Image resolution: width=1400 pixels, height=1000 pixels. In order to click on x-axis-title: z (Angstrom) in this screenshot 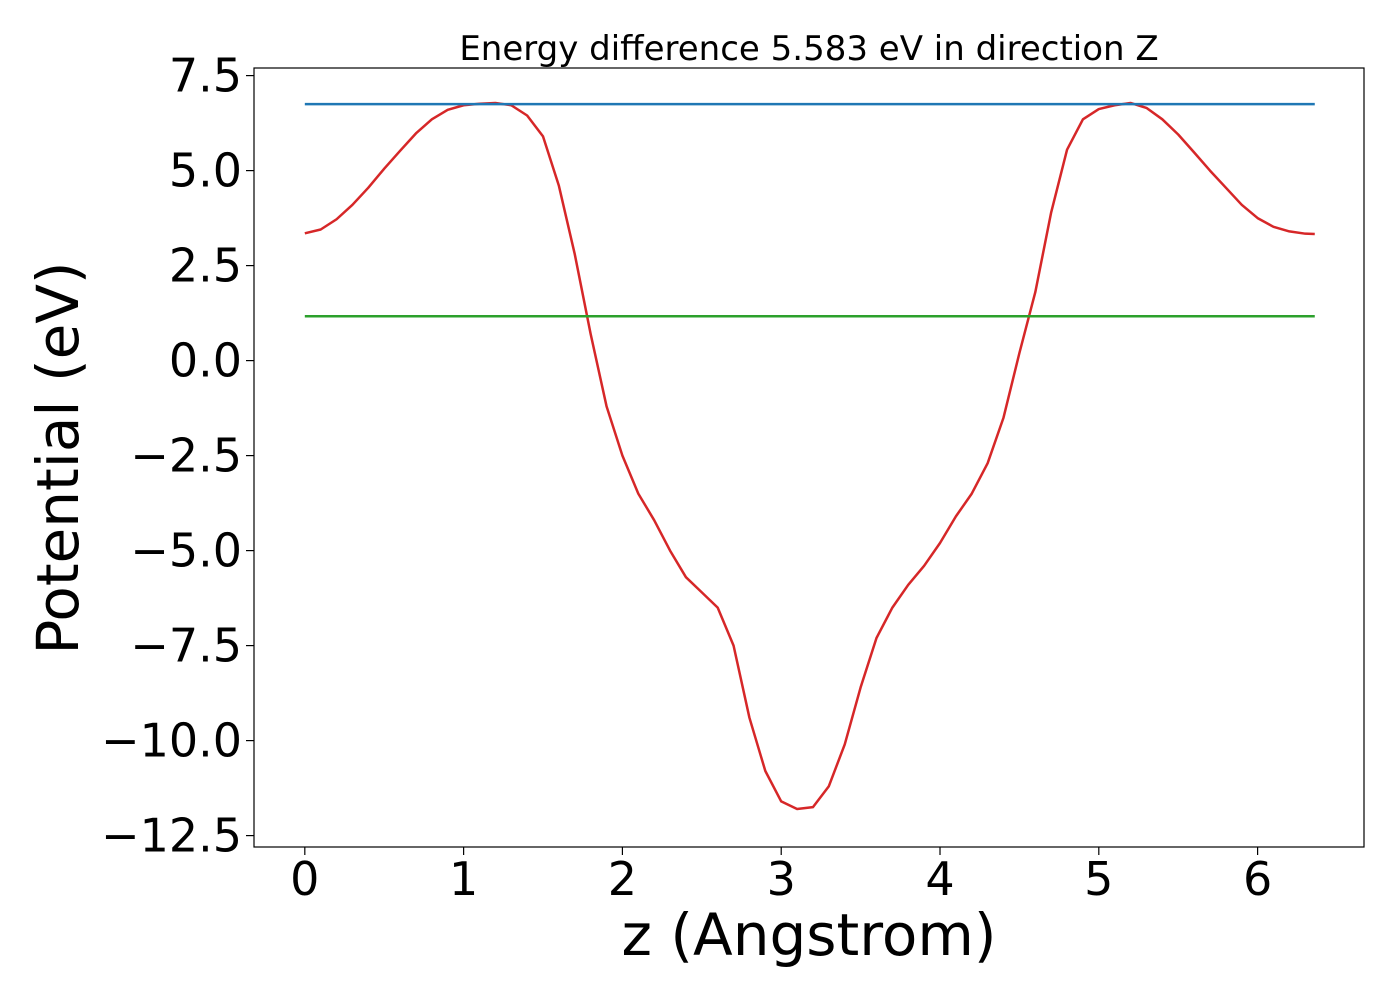, I will do `click(809, 935)`.